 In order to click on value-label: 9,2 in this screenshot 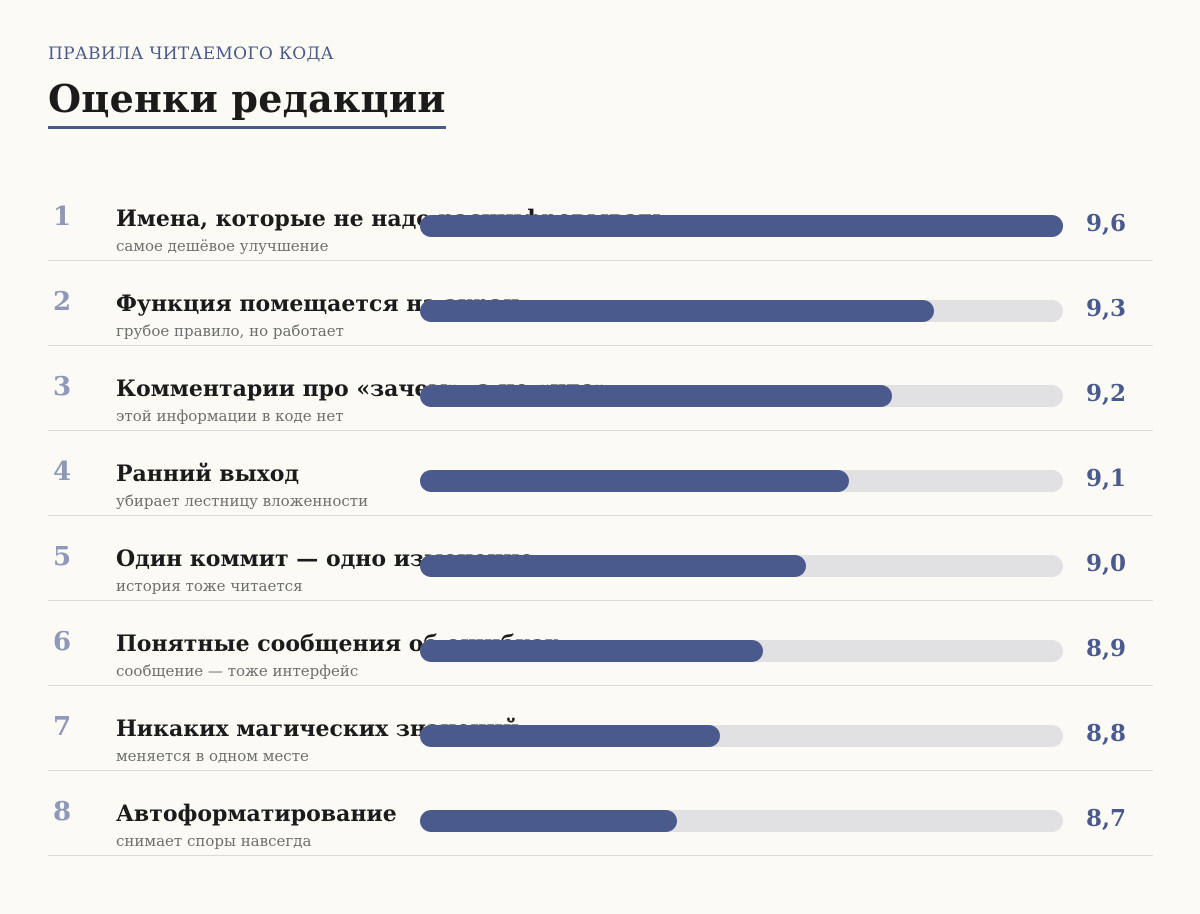, I will do `click(1106, 393)`.